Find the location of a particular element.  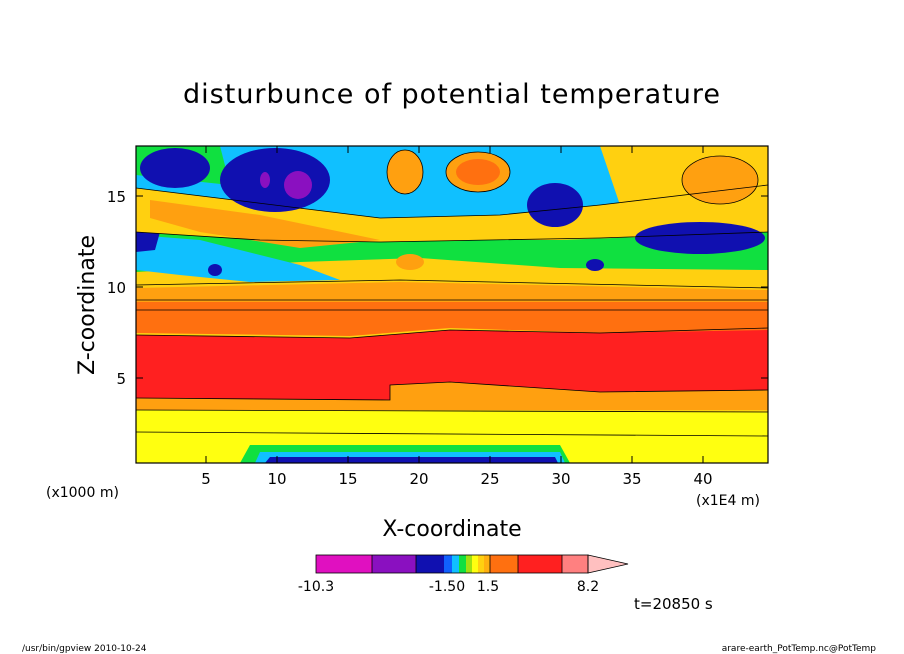

x-tick-label: 15 is located at coordinates (347, 479).